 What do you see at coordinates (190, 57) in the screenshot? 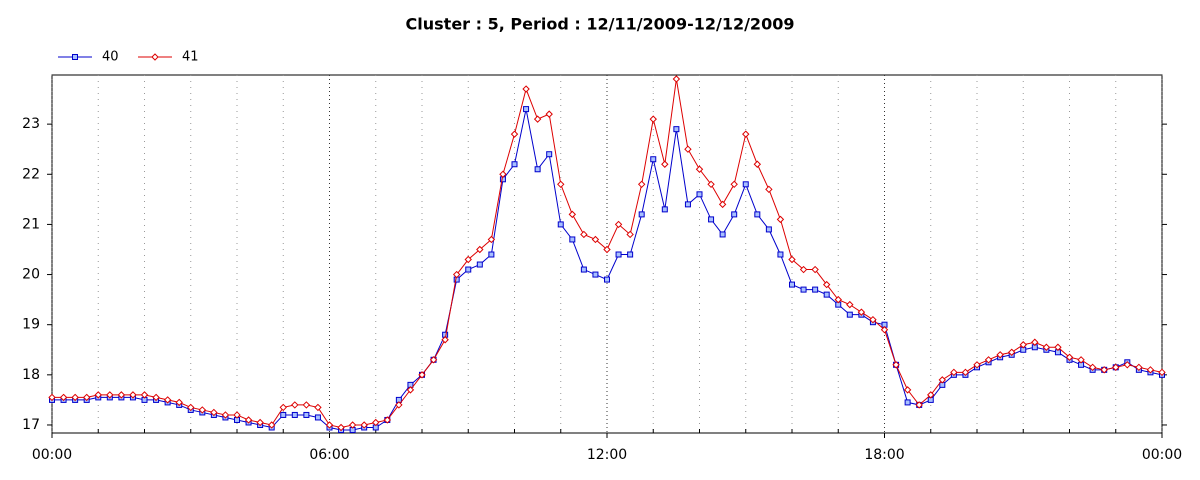
I see `legend-label: 41` at bounding box center [190, 57].